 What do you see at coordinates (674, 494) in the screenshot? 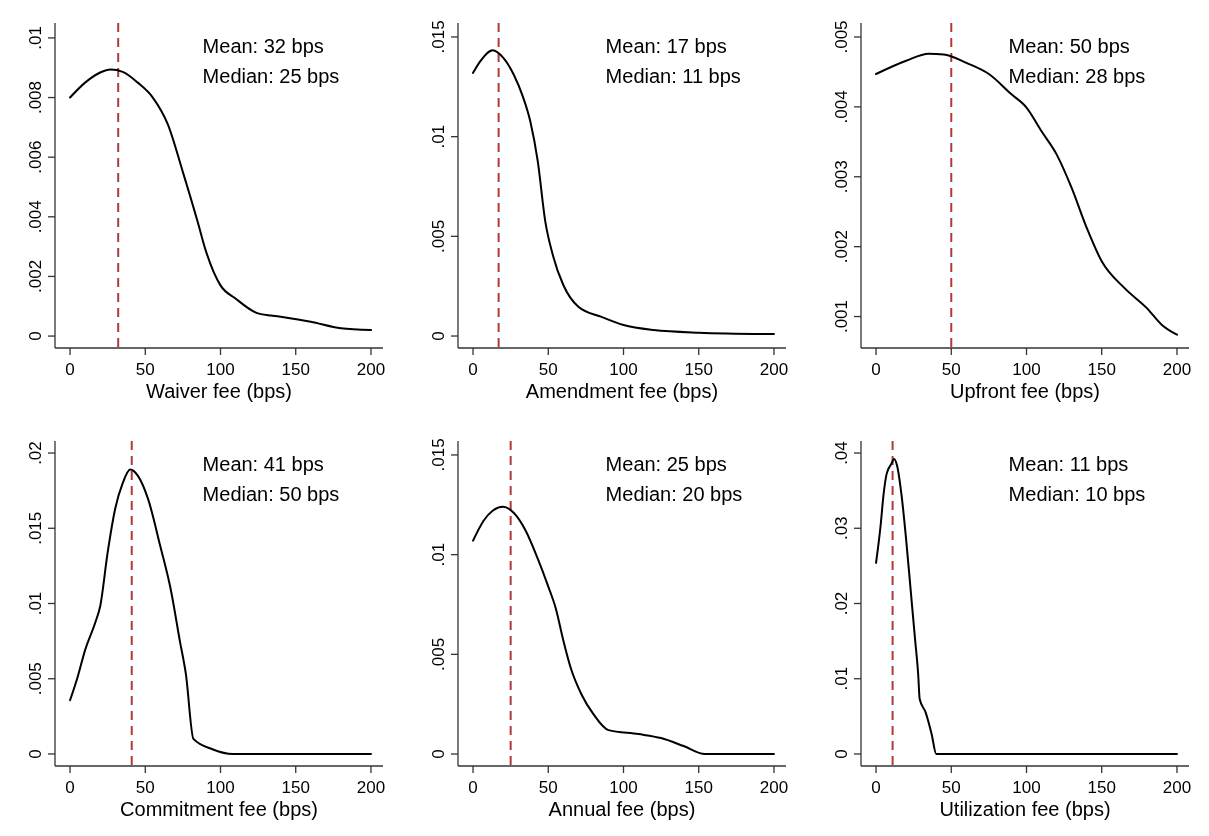
I see `annotation: Median: 20 bps` at bounding box center [674, 494].